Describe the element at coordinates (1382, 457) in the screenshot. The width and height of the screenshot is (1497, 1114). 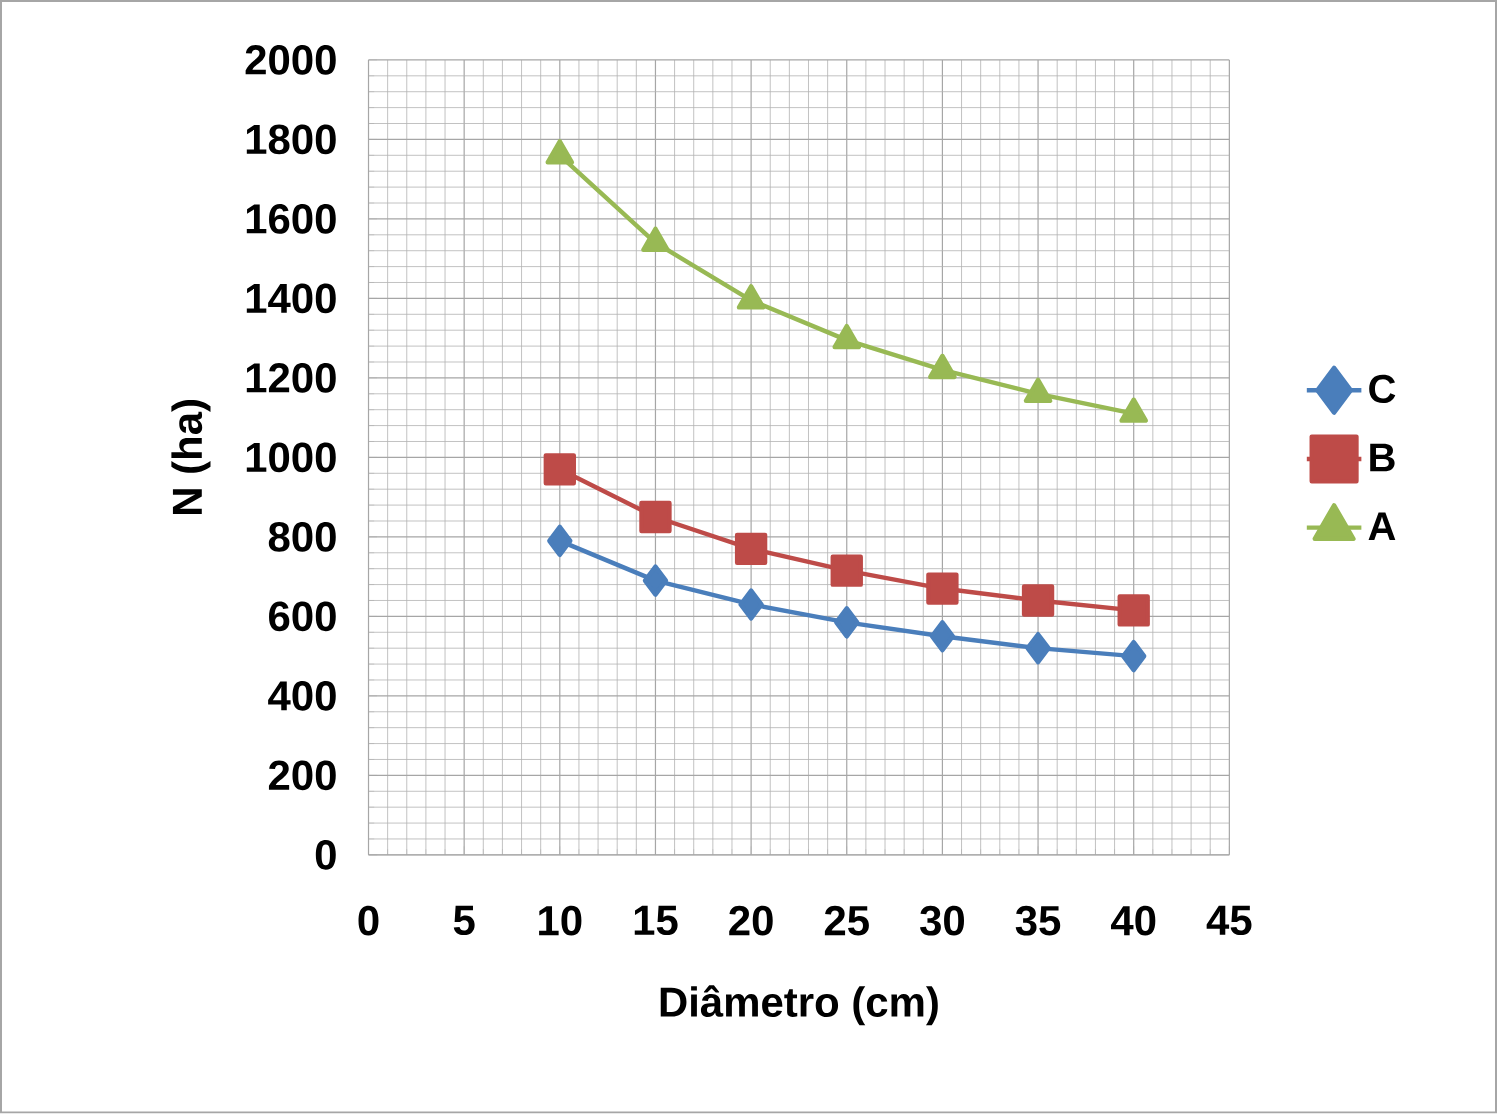
I see `legend-label: B` at that location.